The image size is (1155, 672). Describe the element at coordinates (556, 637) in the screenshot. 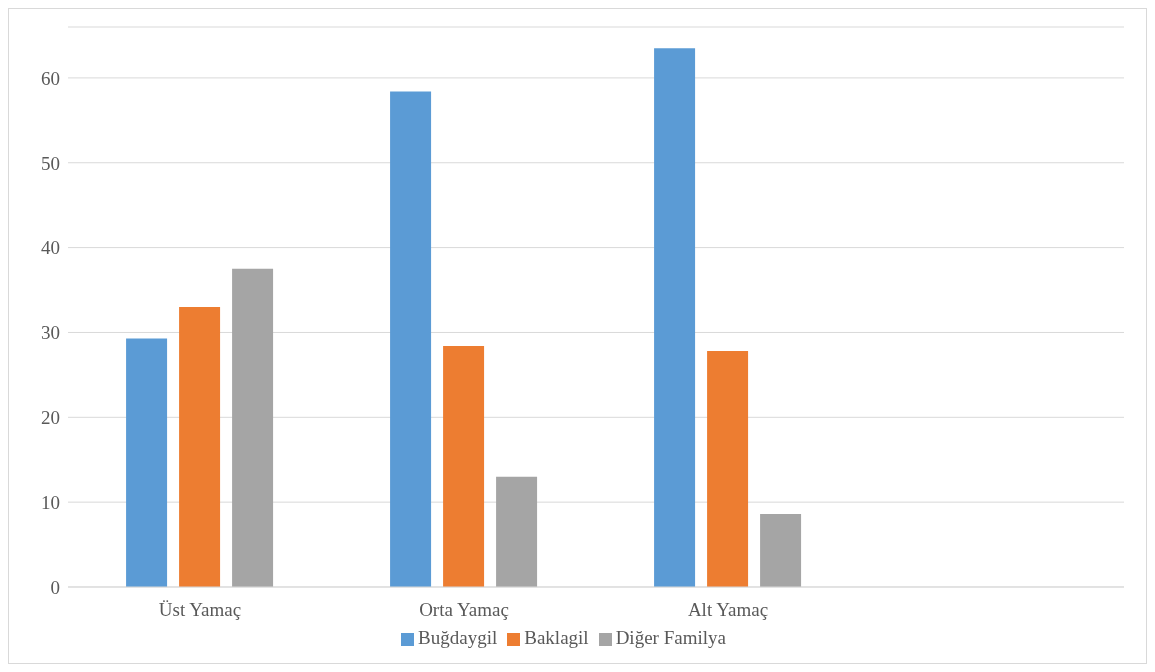

I see `legend-label: Baklagil` at that location.